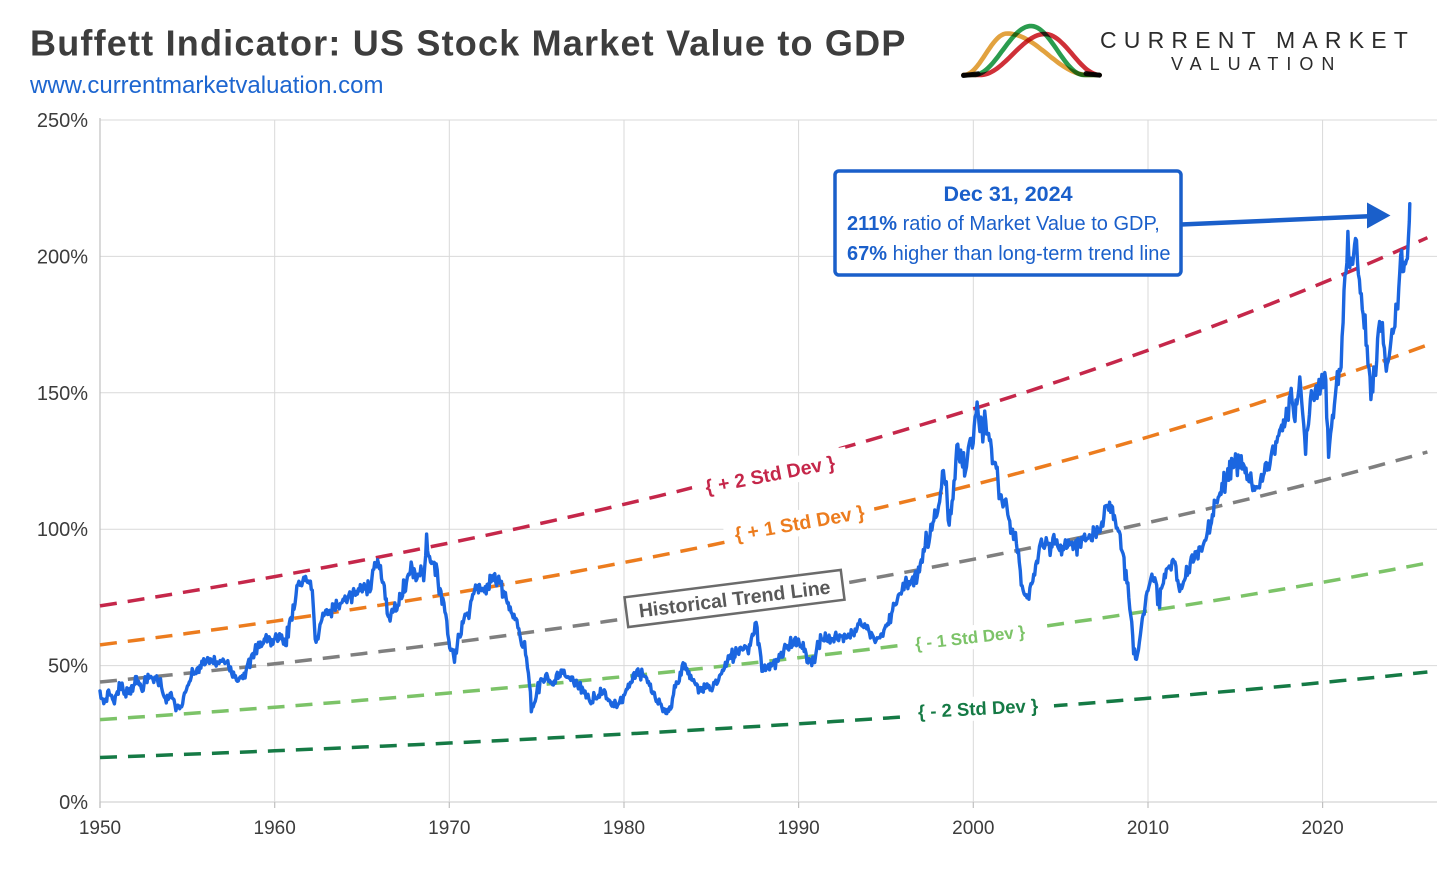 This screenshot has width=1440, height=879. Describe the element at coordinates (62, 257) in the screenshot. I see `svg-text: 200%` at that location.